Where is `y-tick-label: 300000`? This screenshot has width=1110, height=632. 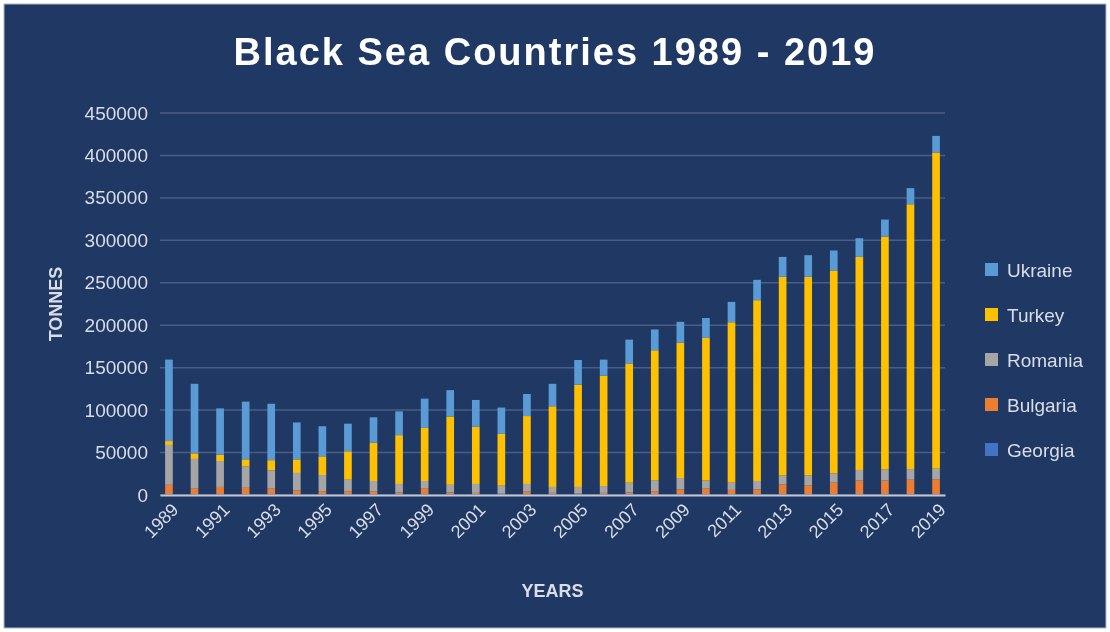
y-tick-label: 300000 is located at coordinates (116, 240).